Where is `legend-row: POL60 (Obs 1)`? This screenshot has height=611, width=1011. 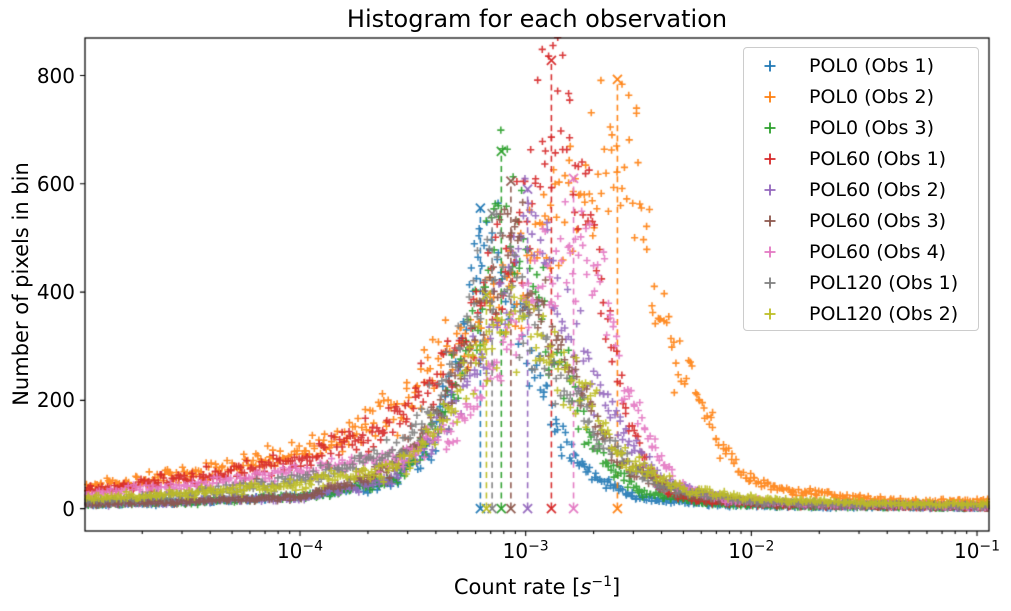 legend-row: POL60 (Obs 1) is located at coordinates (861, 159).